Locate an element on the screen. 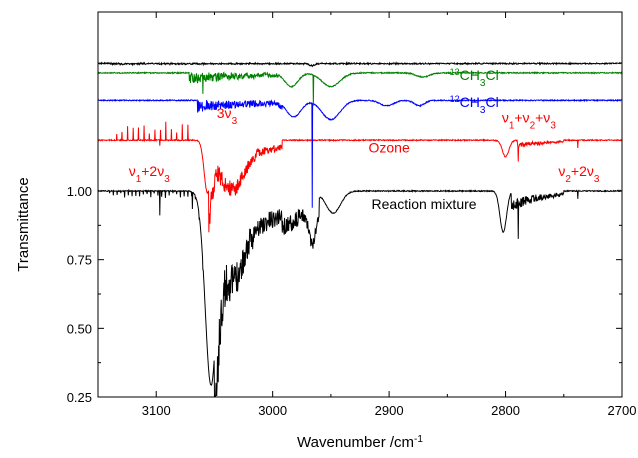  annotation-0: Reaction mixture is located at coordinates (424, 204).